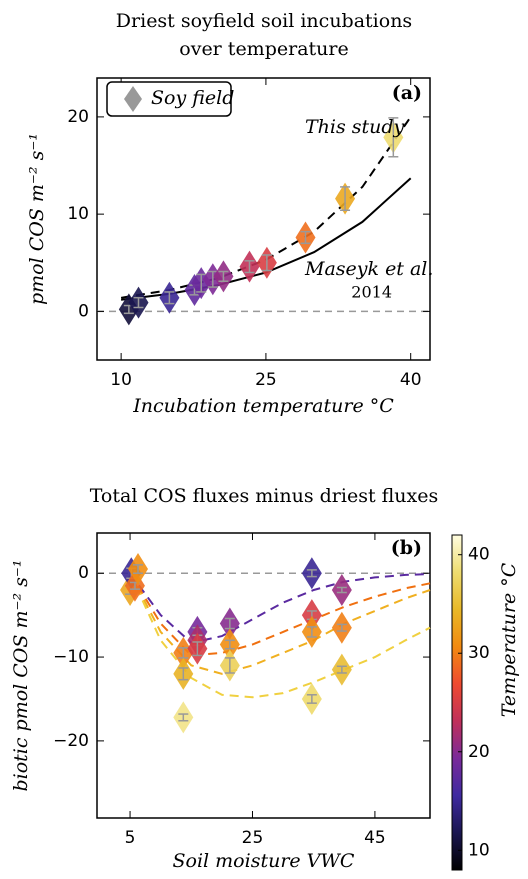 Image resolution: width=528 pixels, height=879 pixels. What do you see at coordinates (71, 657) in the screenshot?
I see `y-tick-label: −10` at bounding box center [71, 657].